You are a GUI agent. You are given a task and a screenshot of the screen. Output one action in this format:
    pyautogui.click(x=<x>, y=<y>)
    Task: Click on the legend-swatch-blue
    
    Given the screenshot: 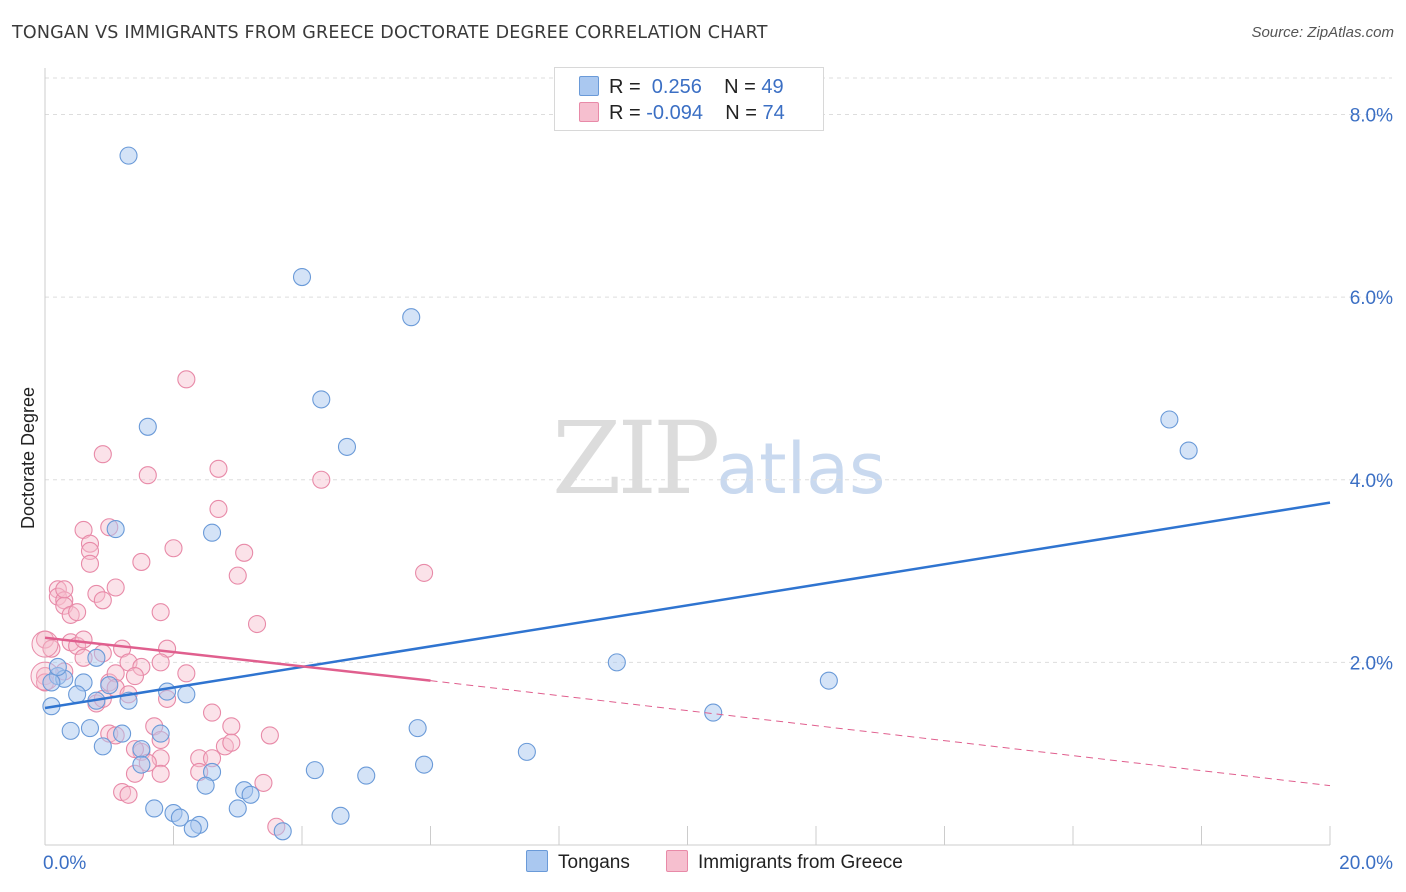 What is the action you would take?
    pyautogui.click(x=589, y=86)
    